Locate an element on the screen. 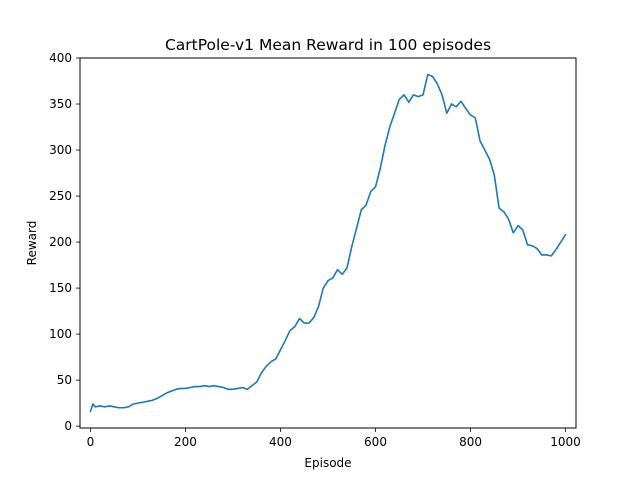 This screenshot has height=480, width=640. x-axis-label: Episode is located at coordinates (327, 463).